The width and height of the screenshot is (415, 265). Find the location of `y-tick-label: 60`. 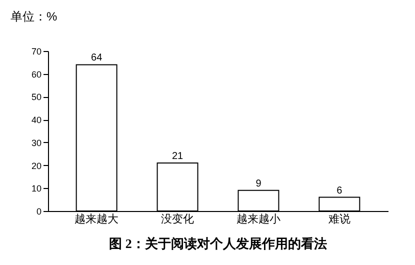

y-tick-label: 60 is located at coordinates (36, 74).